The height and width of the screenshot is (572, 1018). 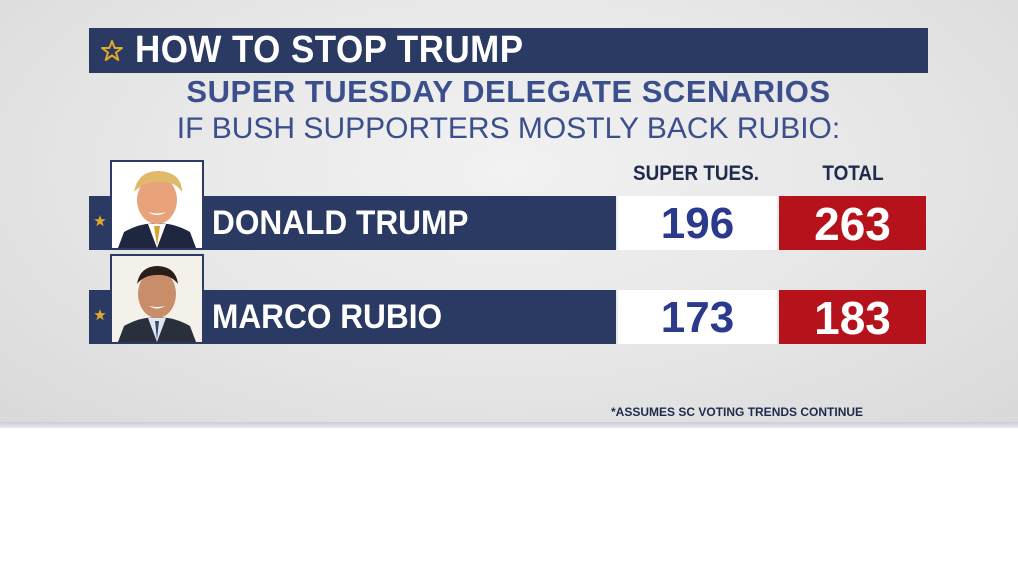 I want to click on super-tues-value: 196, so click(x=697, y=223).